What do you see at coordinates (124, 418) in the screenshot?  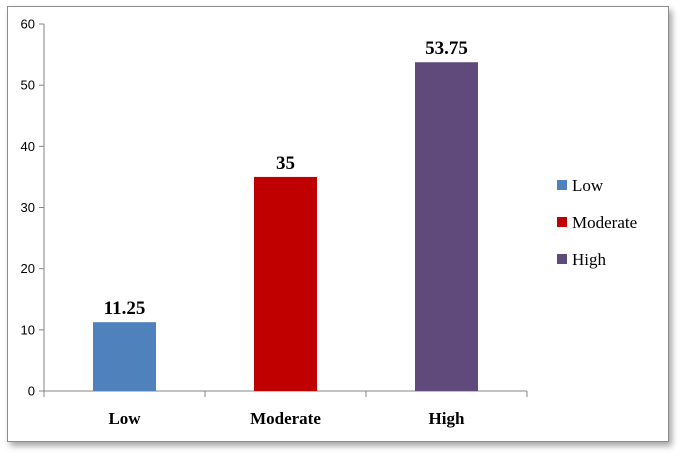 I see `x-category-label: Low` at bounding box center [124, 418].